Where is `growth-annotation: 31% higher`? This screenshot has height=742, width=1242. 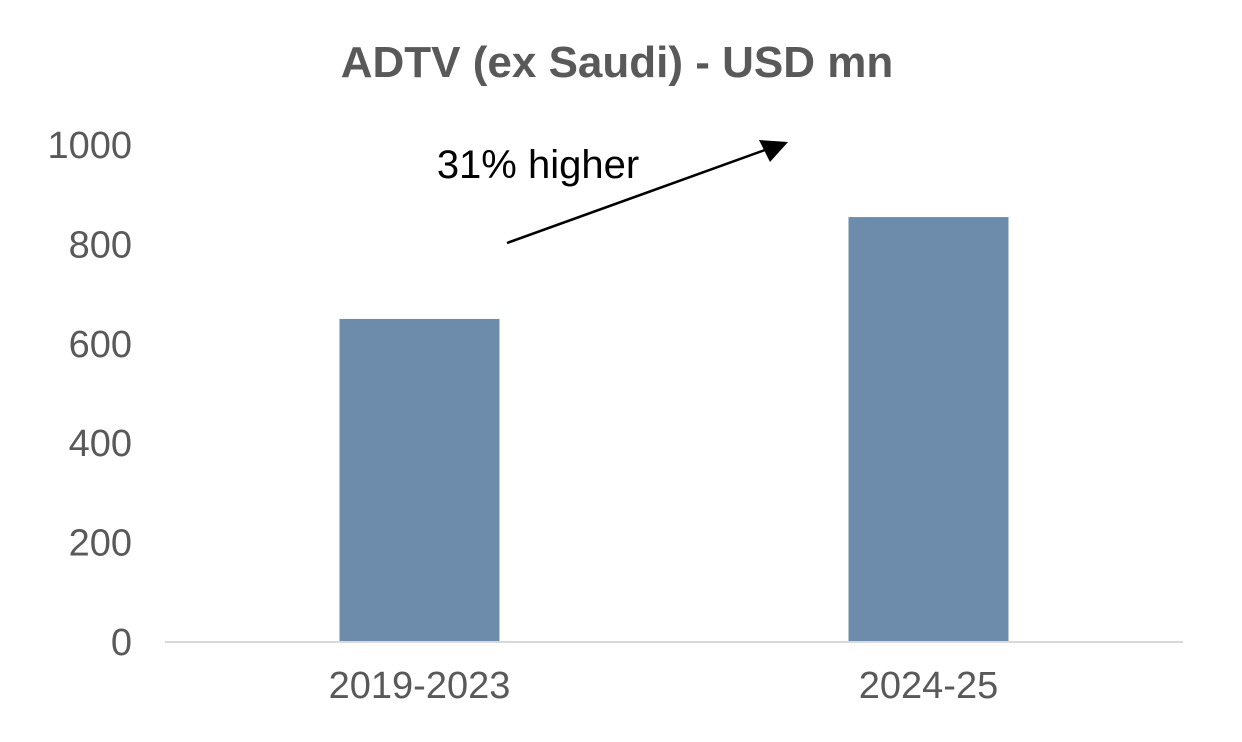 growth-annotation: 31% higher is located at coordinates (612, 192).